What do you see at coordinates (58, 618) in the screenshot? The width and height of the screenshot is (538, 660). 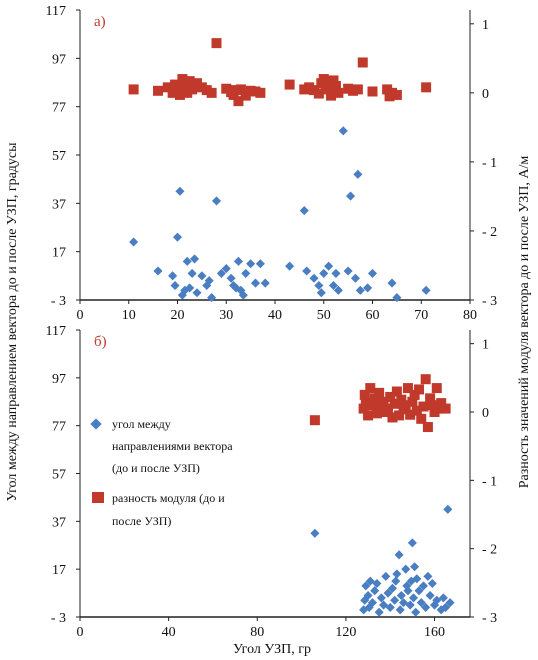 I see `y-left-tick-label: - 3` at bounding box center [58, 618].